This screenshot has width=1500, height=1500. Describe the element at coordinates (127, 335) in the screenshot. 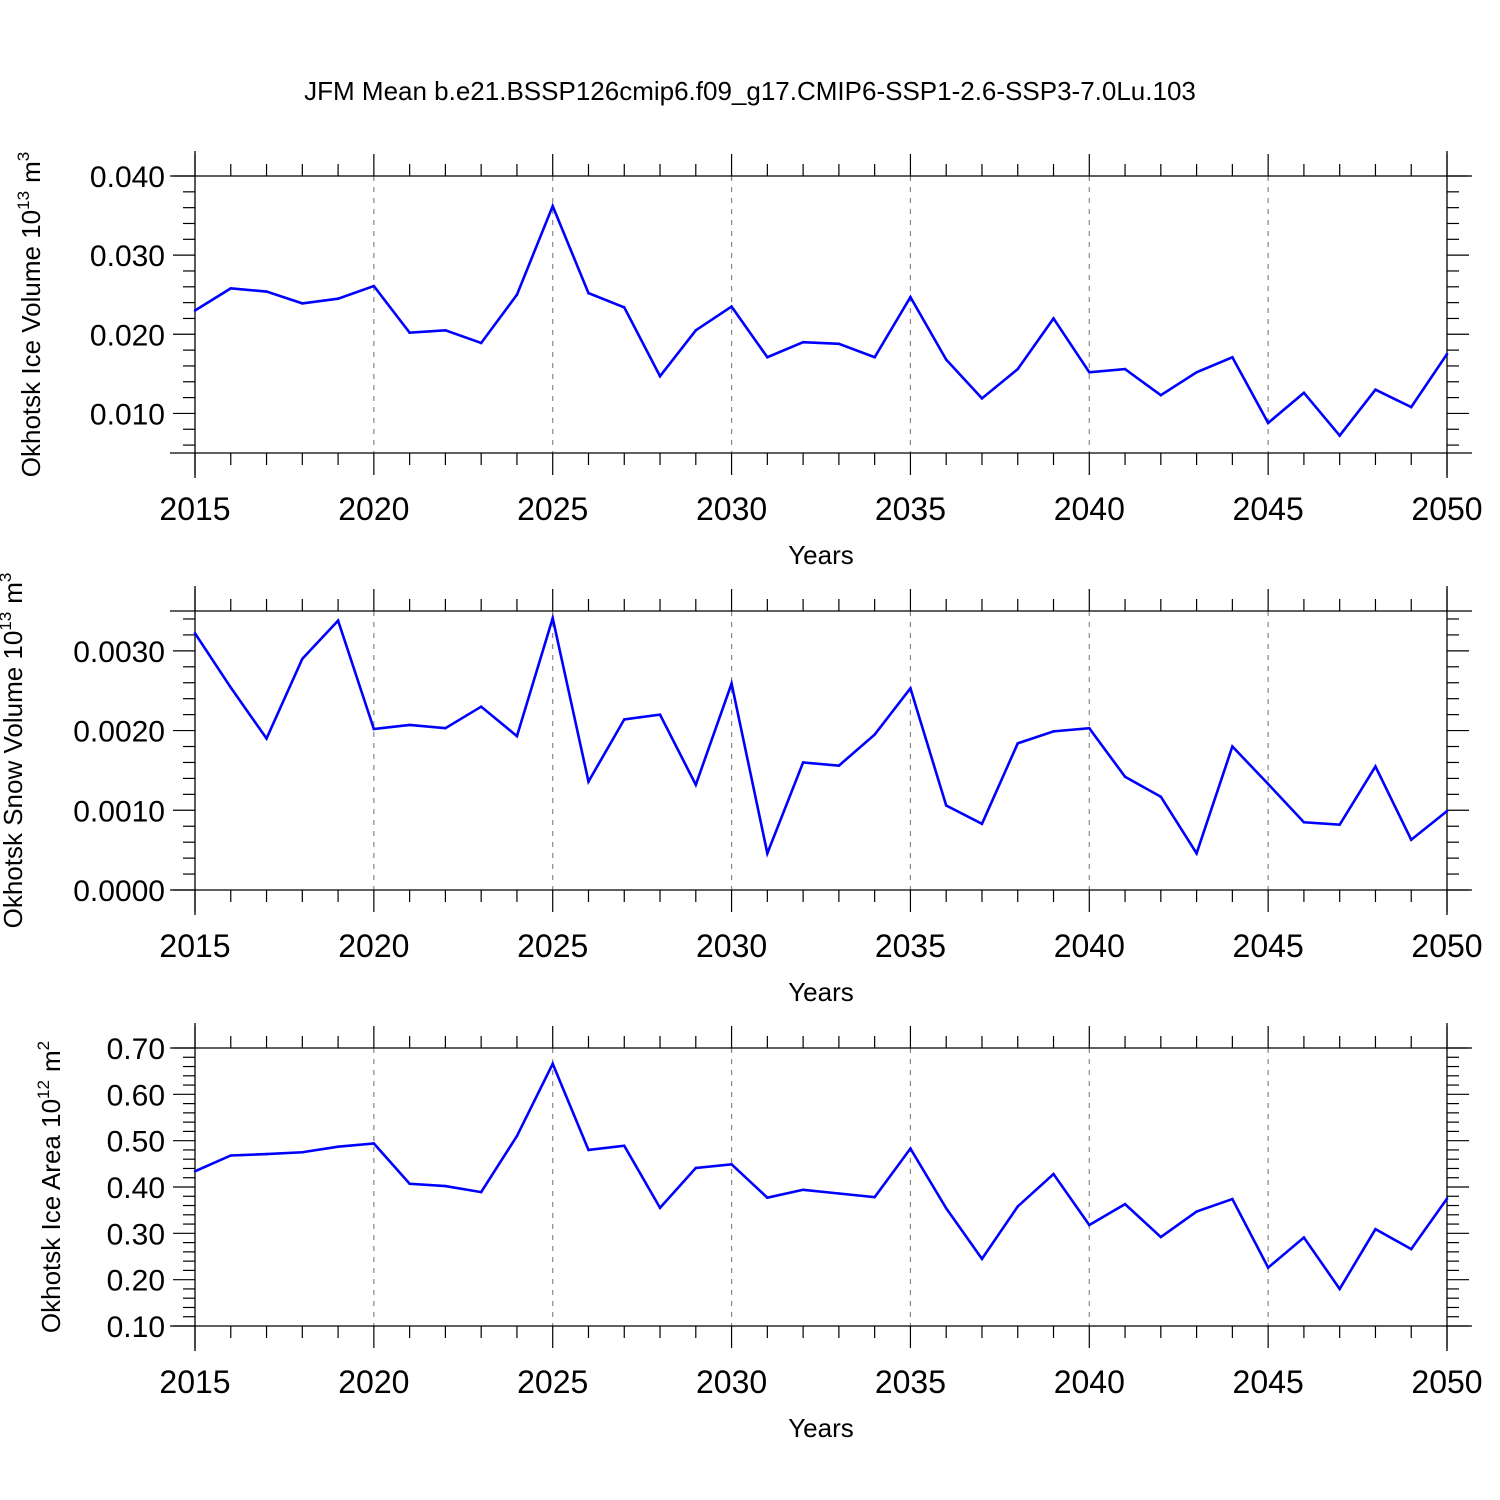

I see `y-tick-label: 0.020` at that location.